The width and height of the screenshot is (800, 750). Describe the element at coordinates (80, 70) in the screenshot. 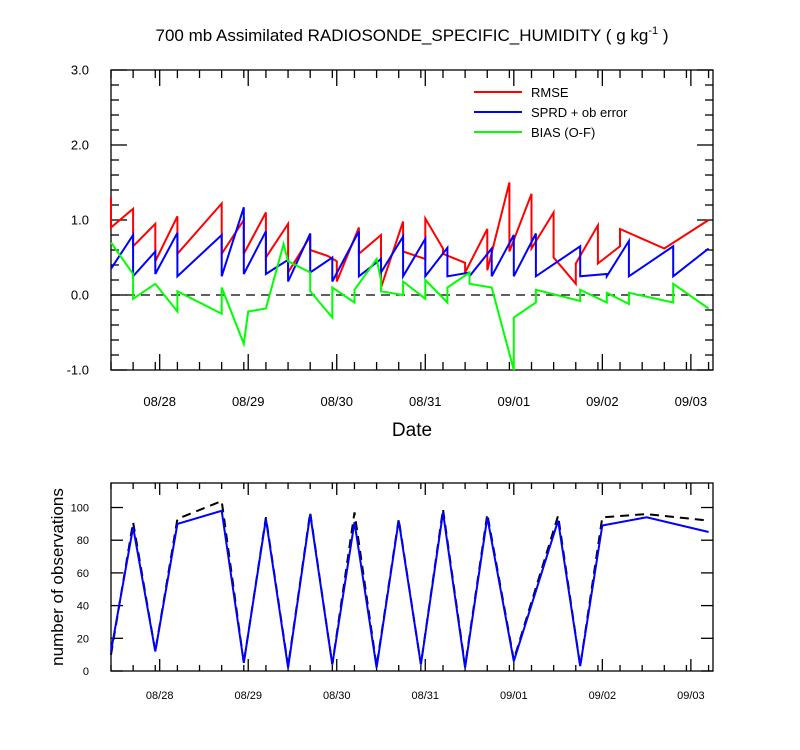

I see `y-tick-label: 3.0` at that location.